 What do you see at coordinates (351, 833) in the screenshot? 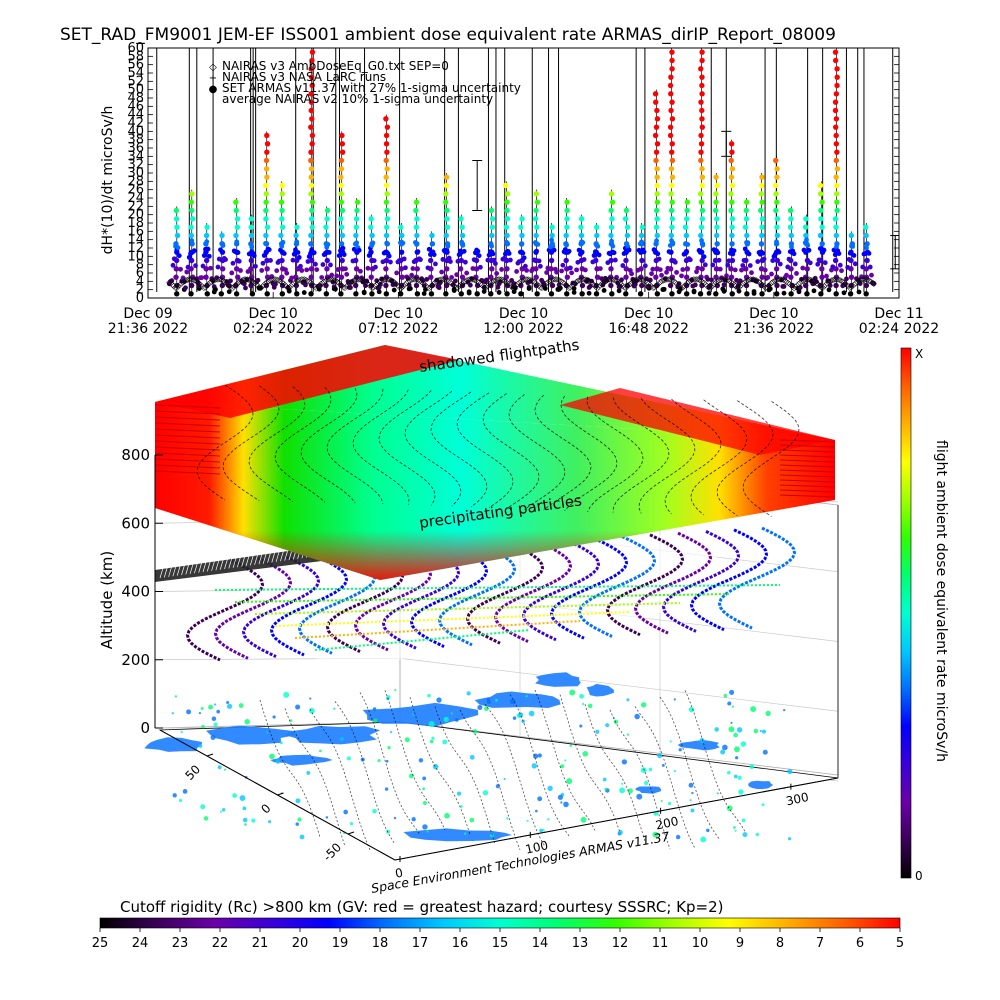
I see `y-tick-mark` at bounding box center [351, 833].